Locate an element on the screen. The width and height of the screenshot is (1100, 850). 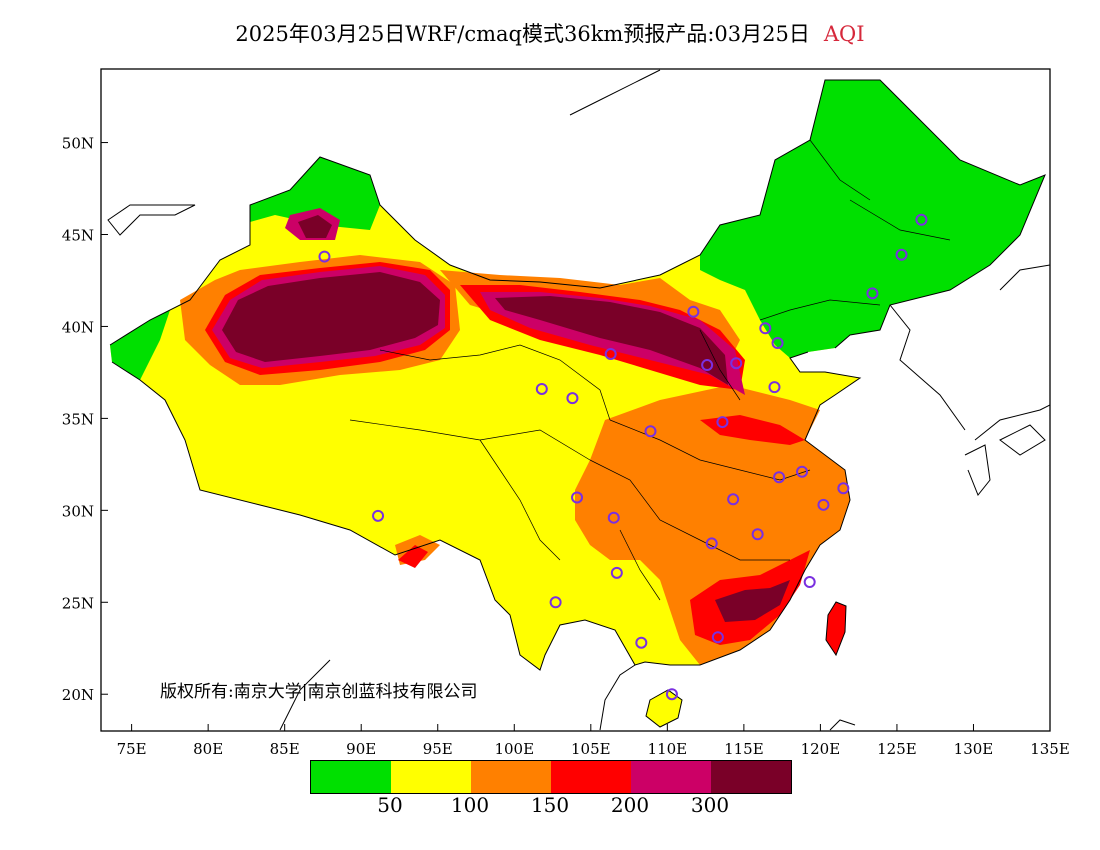
aqi-region-medium-taiwan is located at coordinates (836, 628).